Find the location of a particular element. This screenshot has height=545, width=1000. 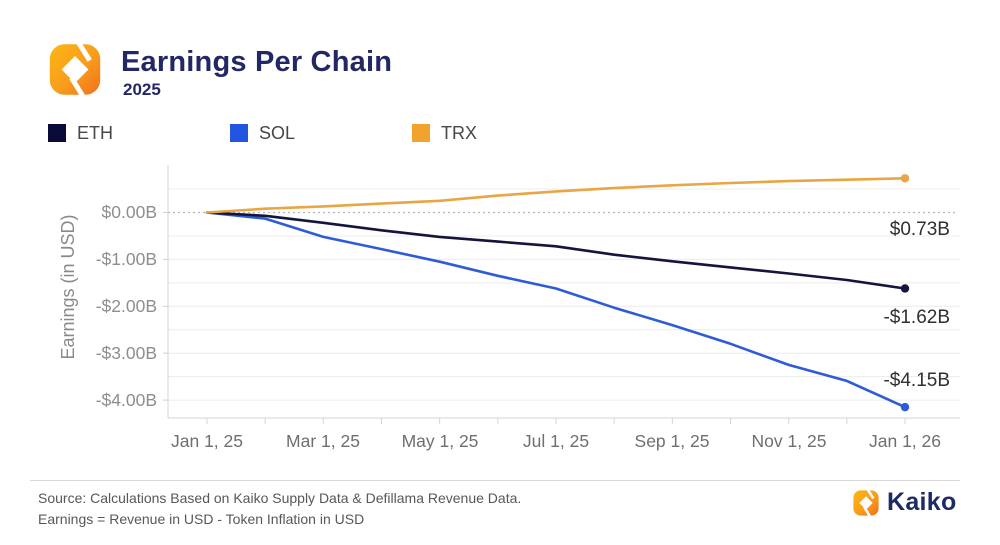

annotation-eth-value: -$1.62B is located at coordinates (916, 317).